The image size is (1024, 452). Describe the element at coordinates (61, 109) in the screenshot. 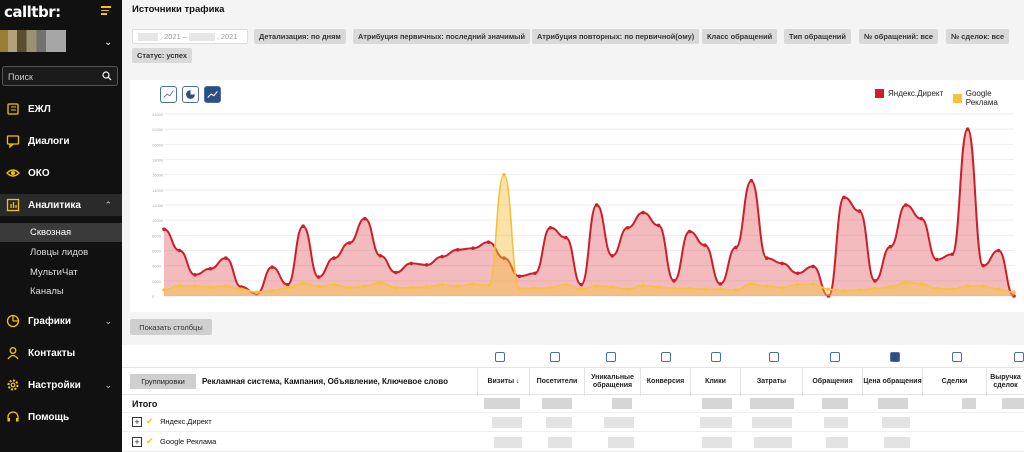

I see `nav-item-ezhl: ЕЖЛ` at that location.